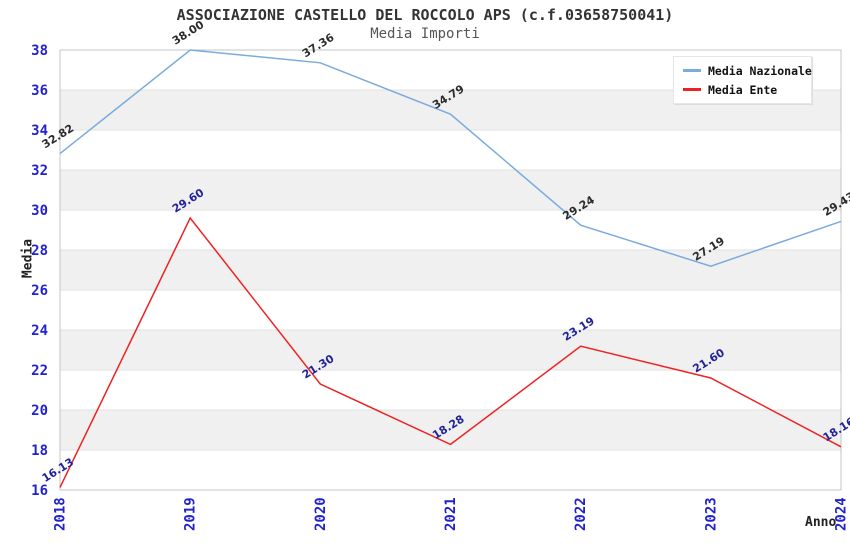  Describe the element at coordinates (425, 34) in the screenshot. I see `chart-subtitle: Media Importi` at that location.